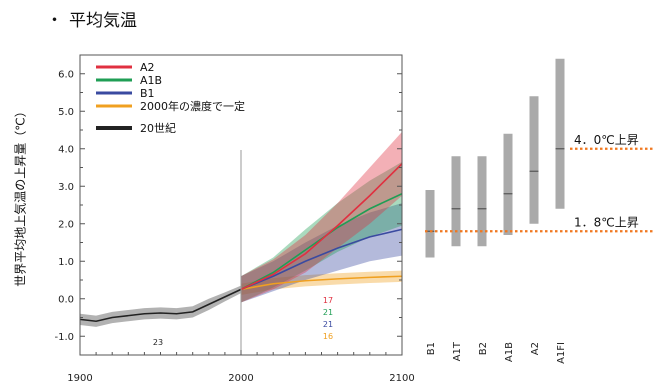 Image resolution: width=665 pixels, height=392 pixels. I want to click on model-count-label: 16, so click(328, 336).